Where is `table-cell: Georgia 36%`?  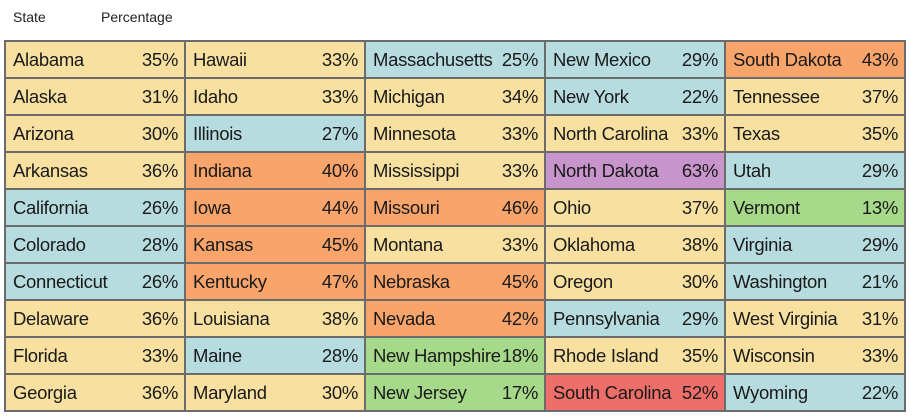 table-cell: Georgia 36% is located at coordinates (96, 393).